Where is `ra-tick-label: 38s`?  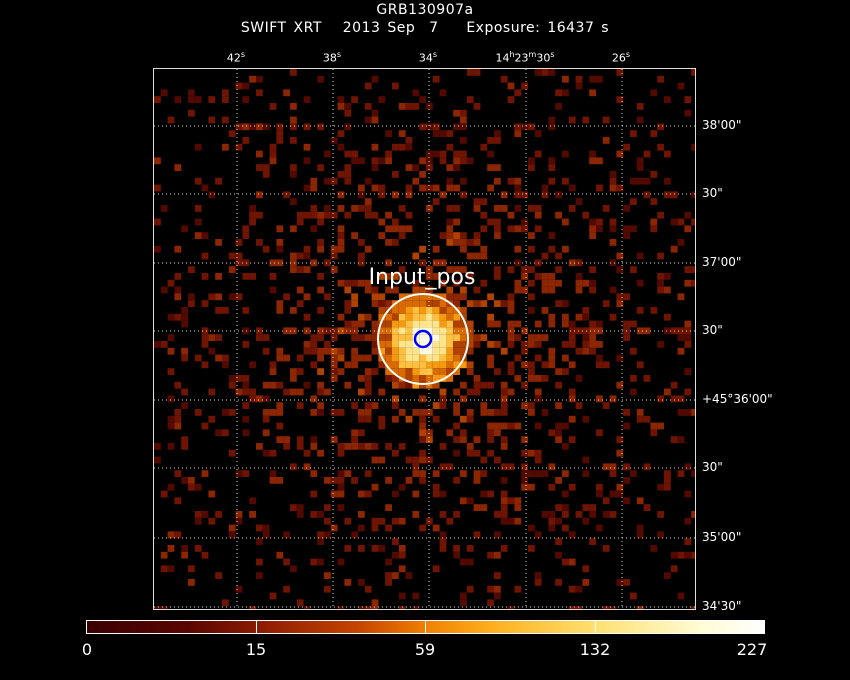
ra-tick-label: 38s is located at coordinates (332, 57).